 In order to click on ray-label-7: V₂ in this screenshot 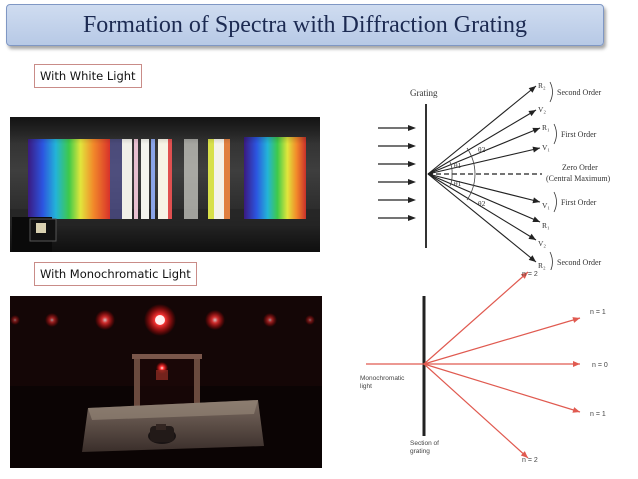, I will do `click(542, 243)`.